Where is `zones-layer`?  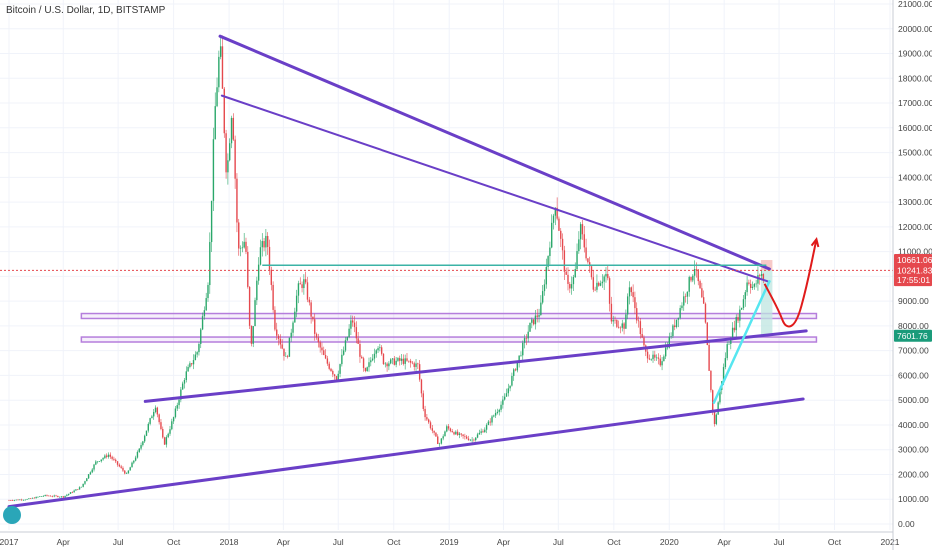
zones-layer is located at coordinates (449, 301).